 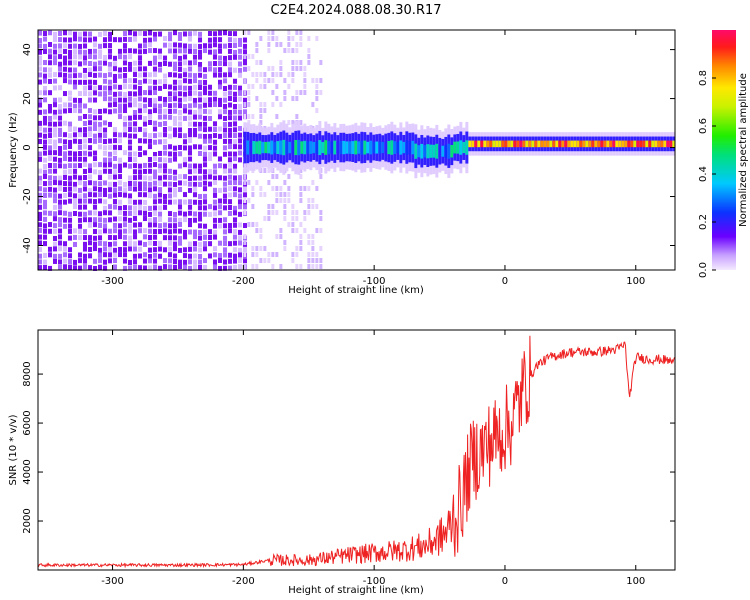 I want to click on snr-x-tick-label: -200, so click(x=243, y=581).